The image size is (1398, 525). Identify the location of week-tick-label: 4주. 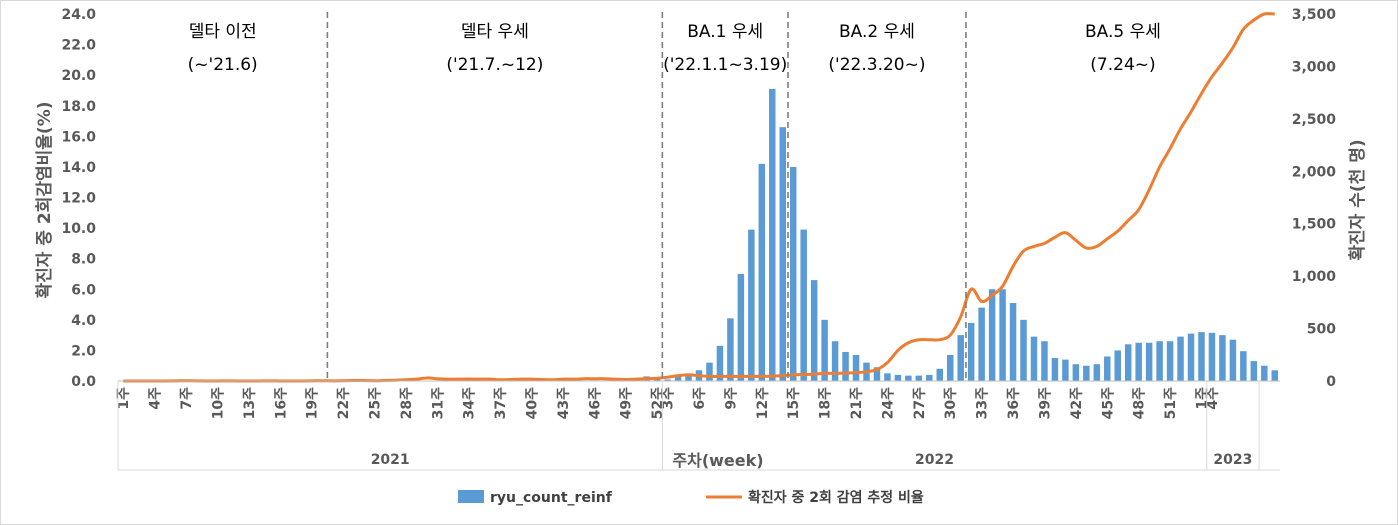
(1213, 398).